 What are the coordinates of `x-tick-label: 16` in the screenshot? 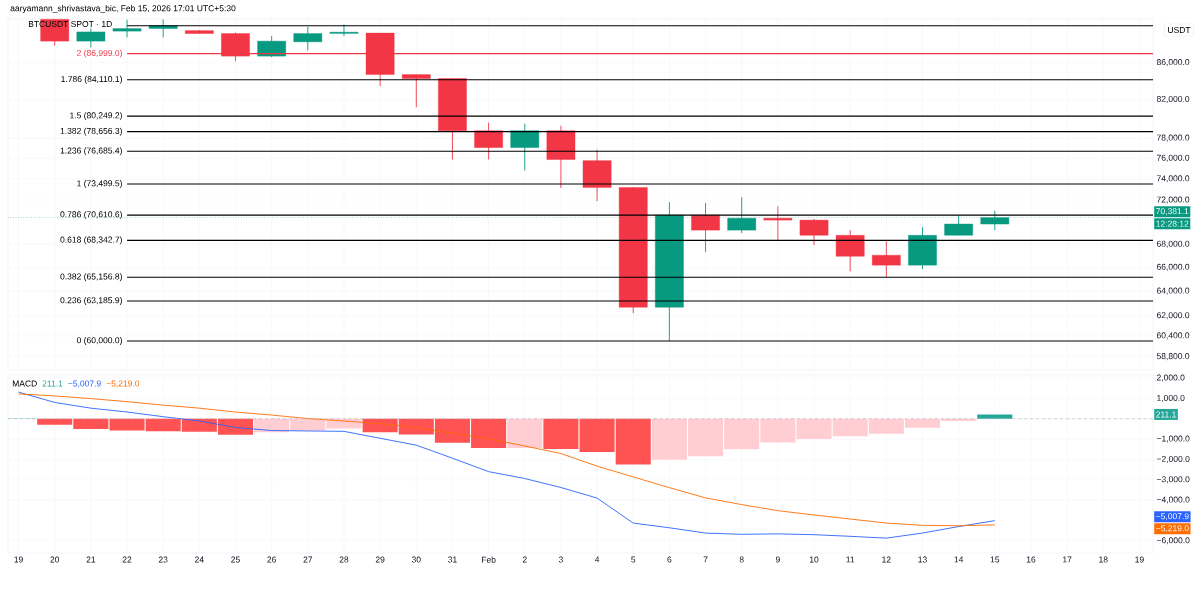 It's located at (1031, 559).